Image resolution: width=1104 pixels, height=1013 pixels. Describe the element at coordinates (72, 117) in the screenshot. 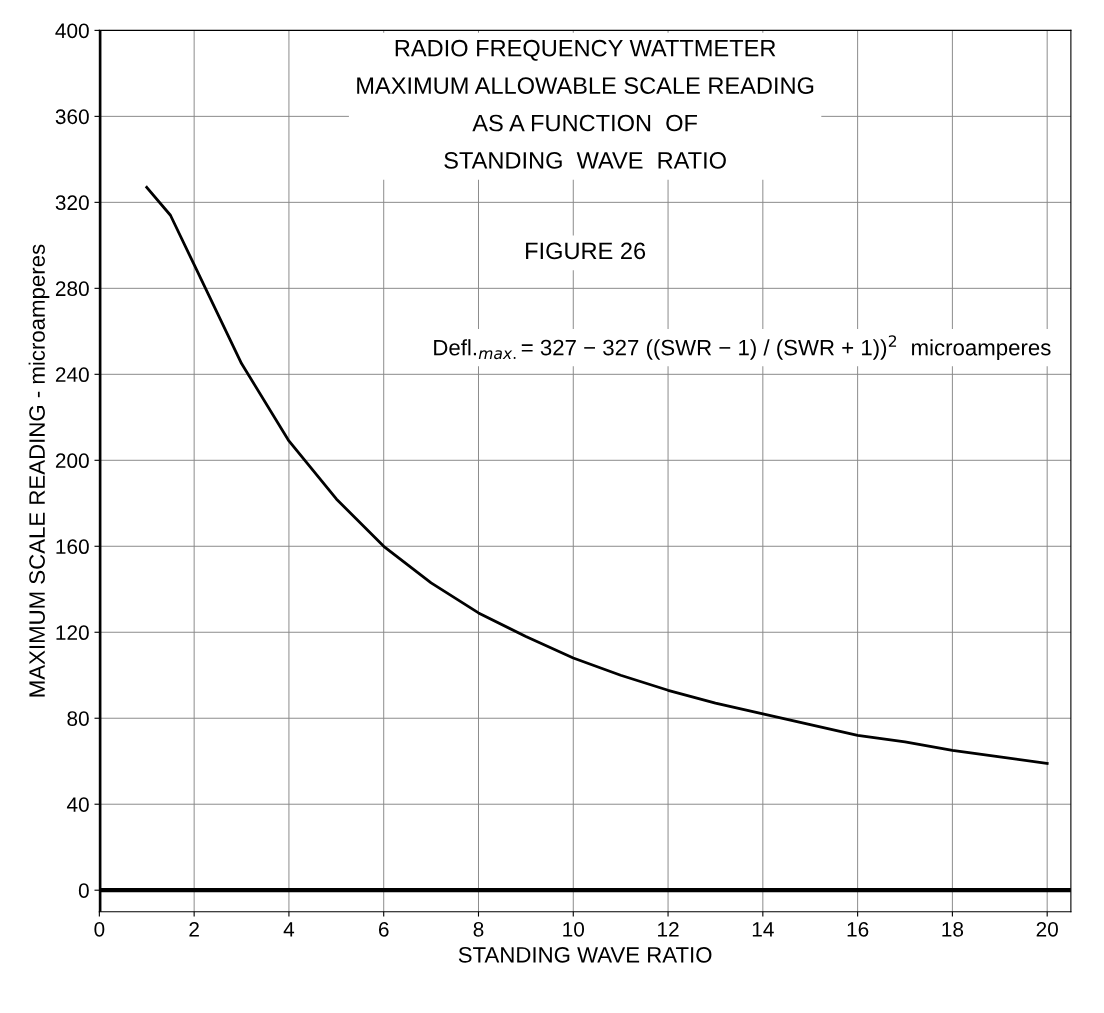

I see `y-tick-label: 360` at that location.